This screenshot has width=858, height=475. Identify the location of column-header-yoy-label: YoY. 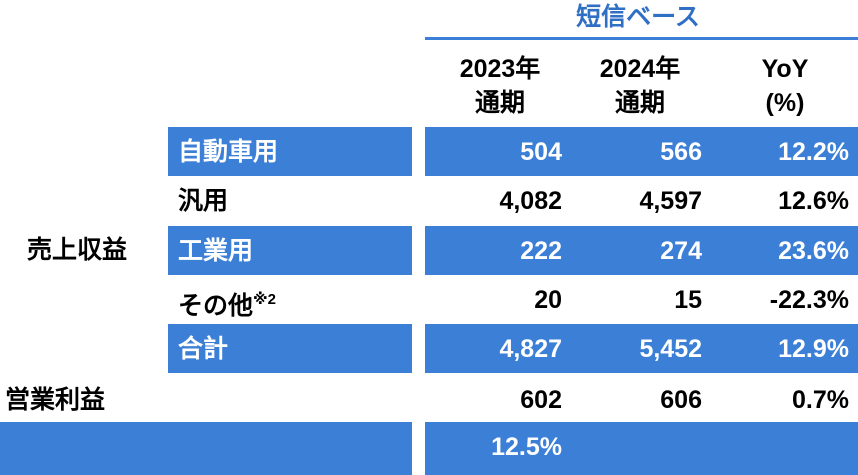
(785, 69).